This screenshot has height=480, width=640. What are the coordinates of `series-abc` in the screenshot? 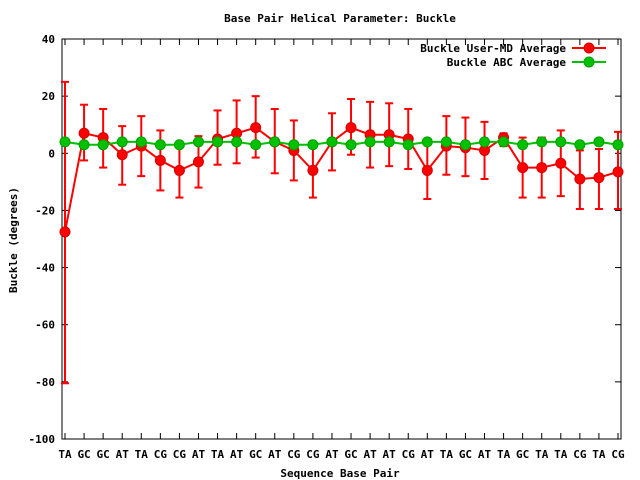 It's located at (341, 143).